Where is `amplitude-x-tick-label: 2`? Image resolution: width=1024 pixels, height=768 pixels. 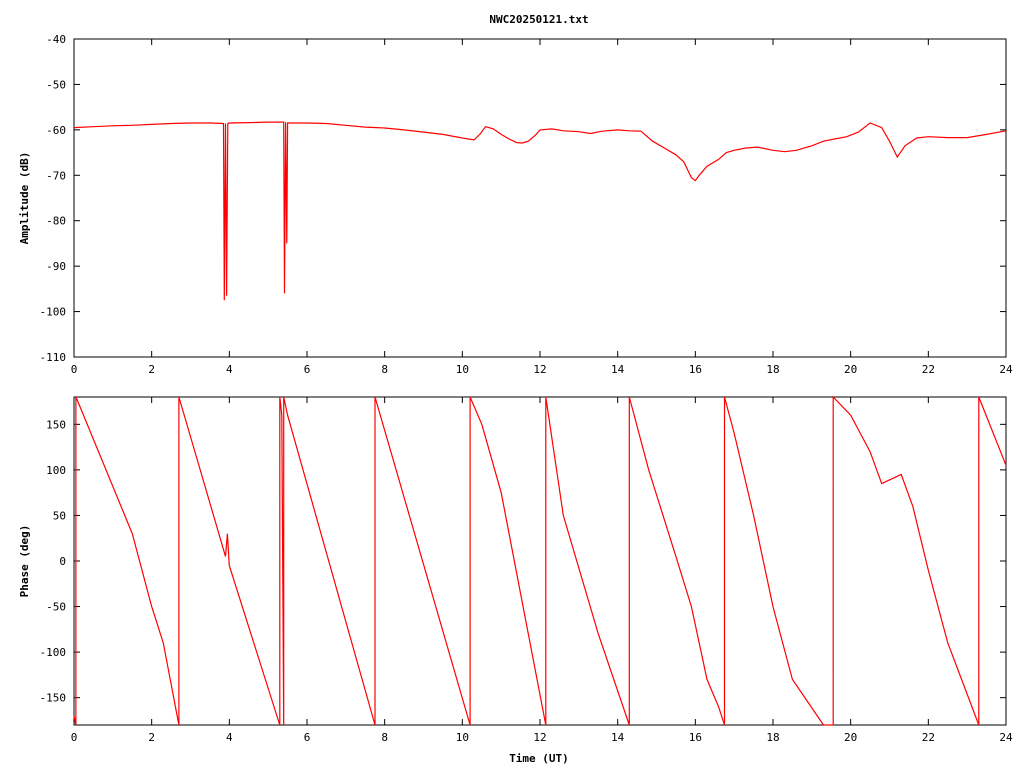 amplitude-x-tick-label: 2 is located at coordinates (151, 369).